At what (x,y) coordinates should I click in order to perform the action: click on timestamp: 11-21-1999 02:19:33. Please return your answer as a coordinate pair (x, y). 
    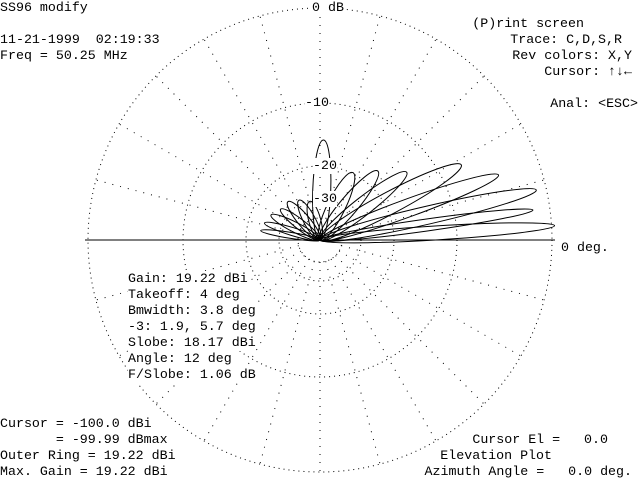
    Looking at the image, I should click on (80, 40).